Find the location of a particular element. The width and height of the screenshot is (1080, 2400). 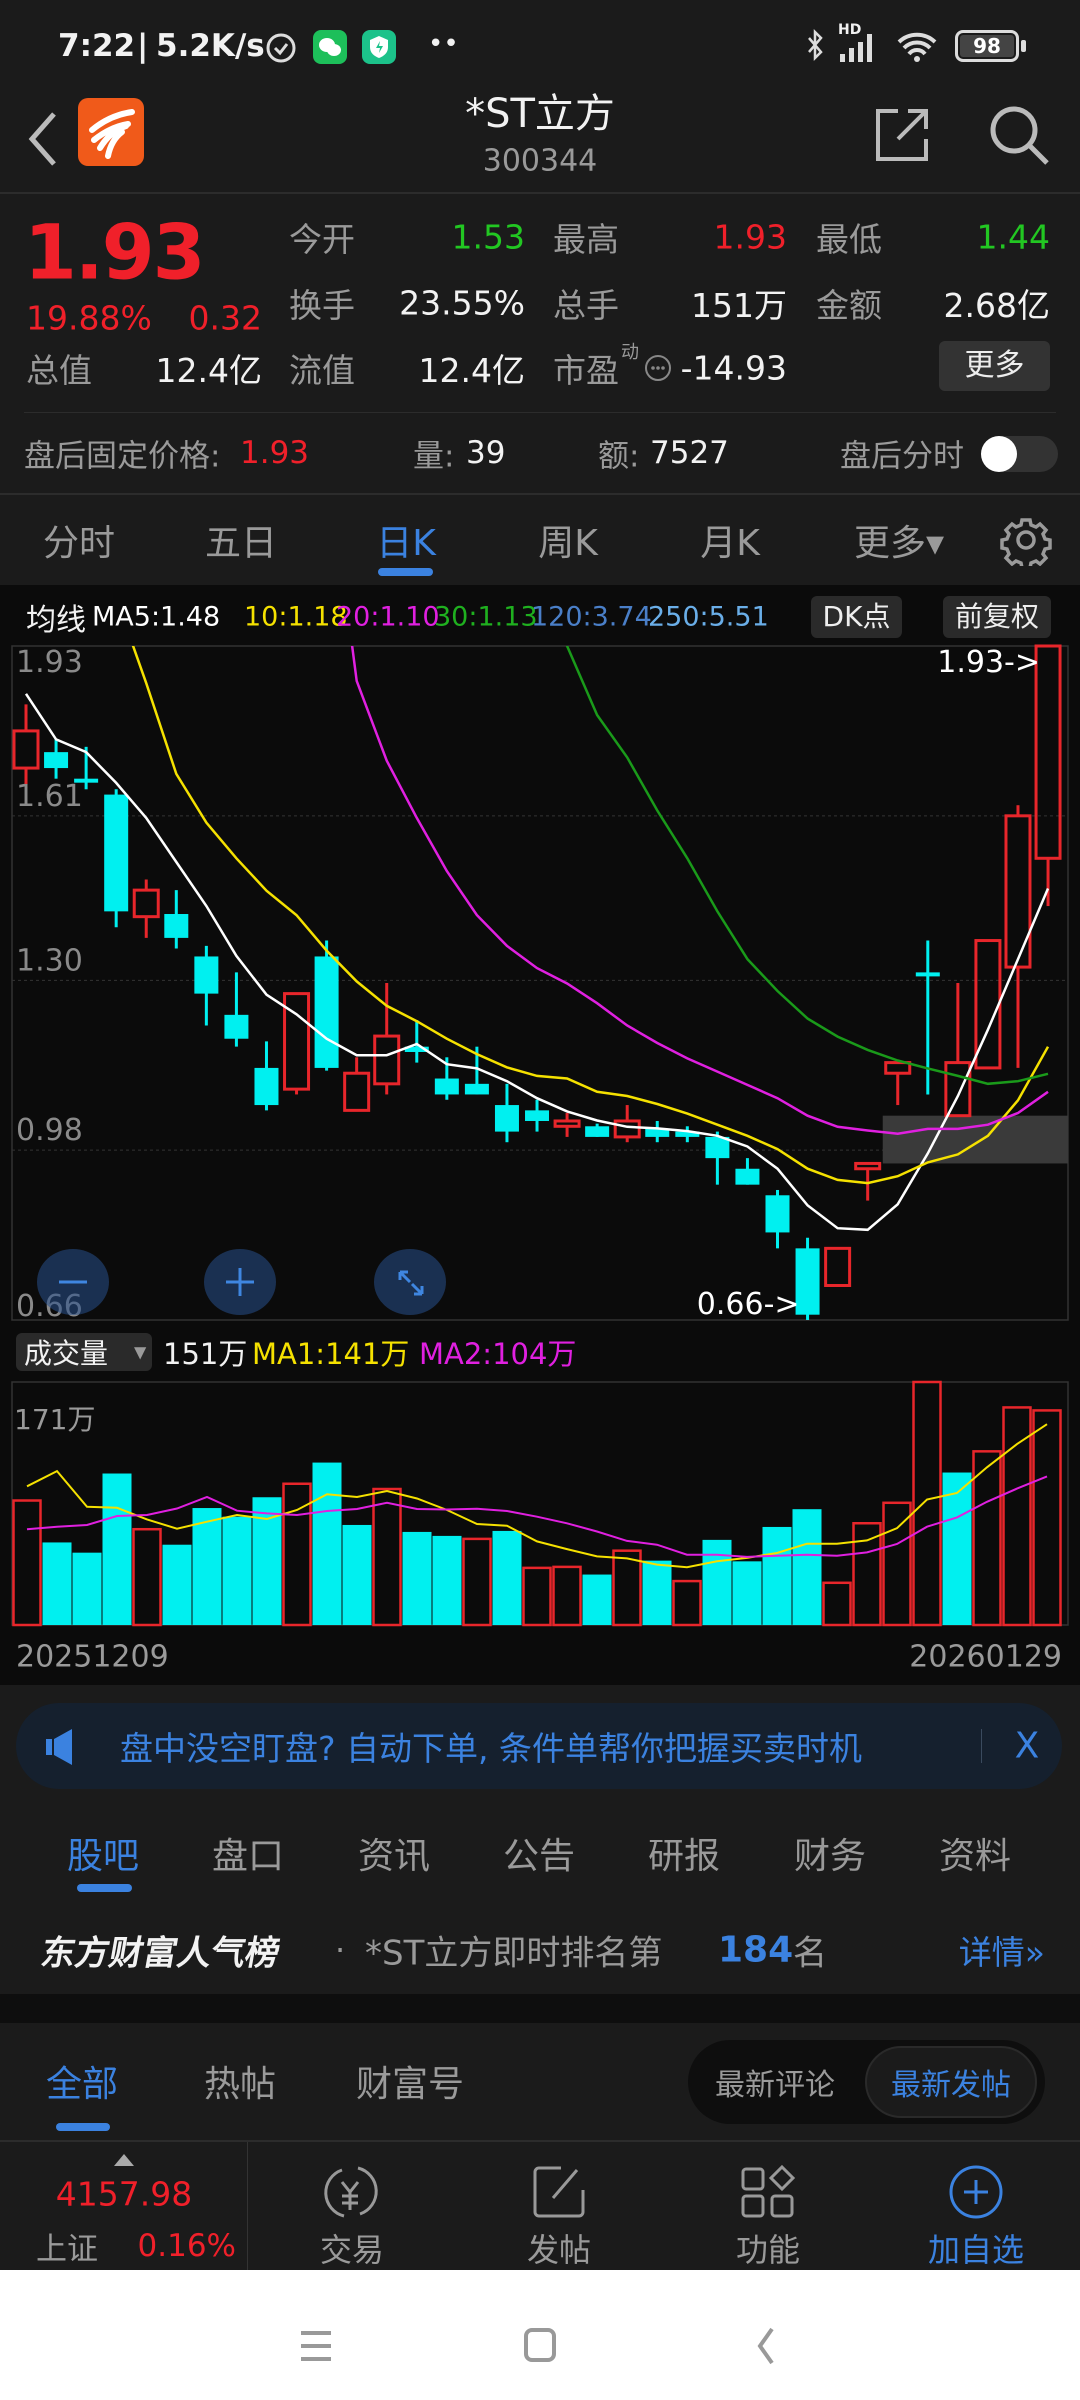

app-logo is located at coordinates (111, 132).